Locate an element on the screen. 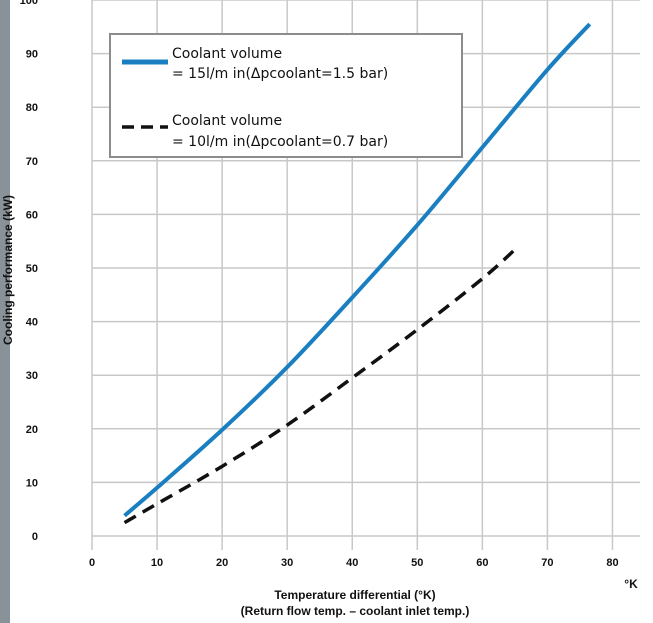  x-tick-20: 20 is located at coordinates (222, 563).